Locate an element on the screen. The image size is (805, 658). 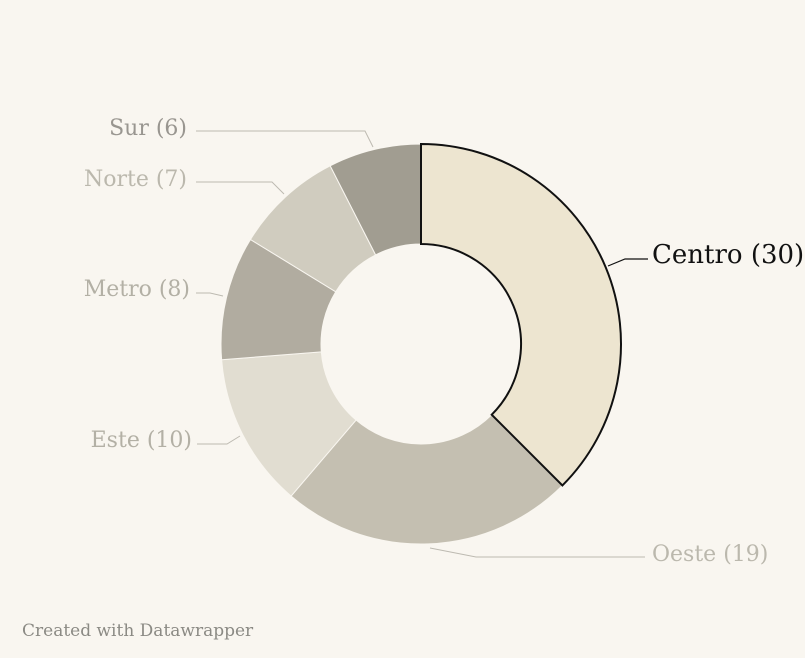
label-metro: Metro (8) is located at coordinates (137, 289).